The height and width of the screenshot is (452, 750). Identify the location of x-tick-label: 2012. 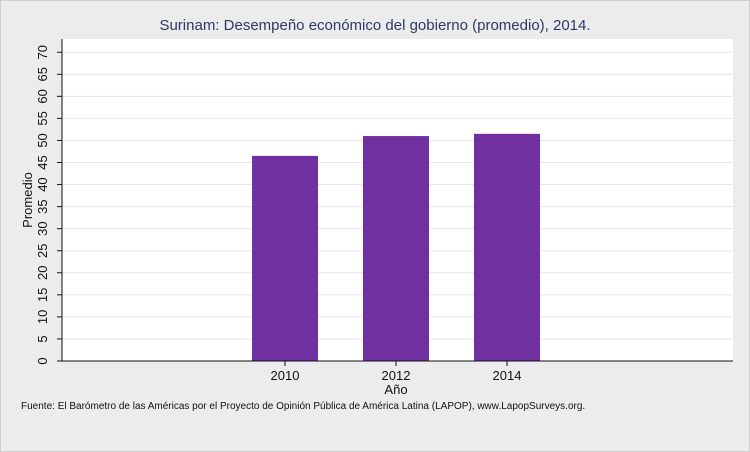
(396, 375).